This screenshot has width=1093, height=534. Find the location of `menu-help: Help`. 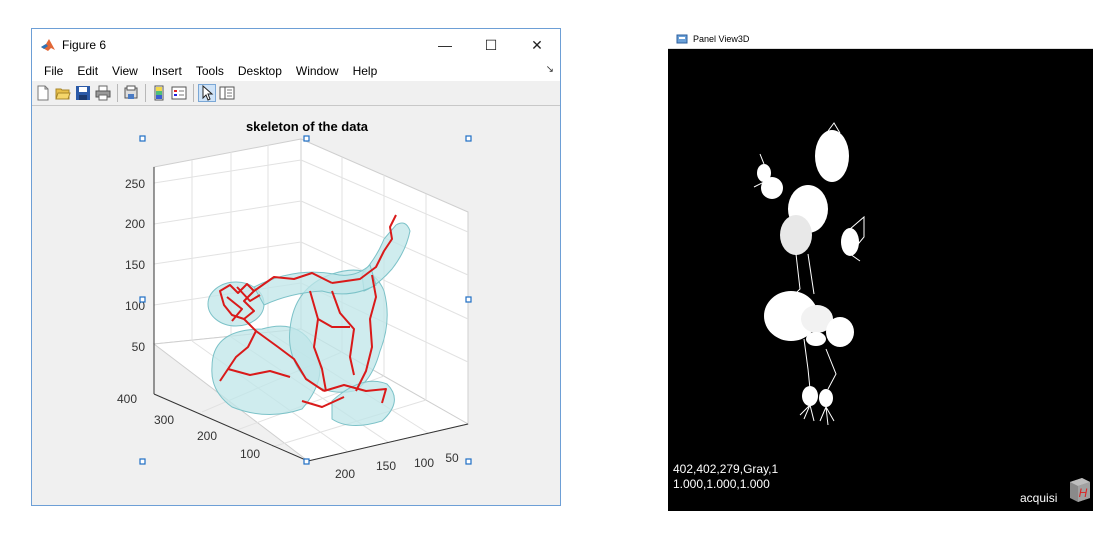

menu-help: Help is located at coordinates (365, 71).